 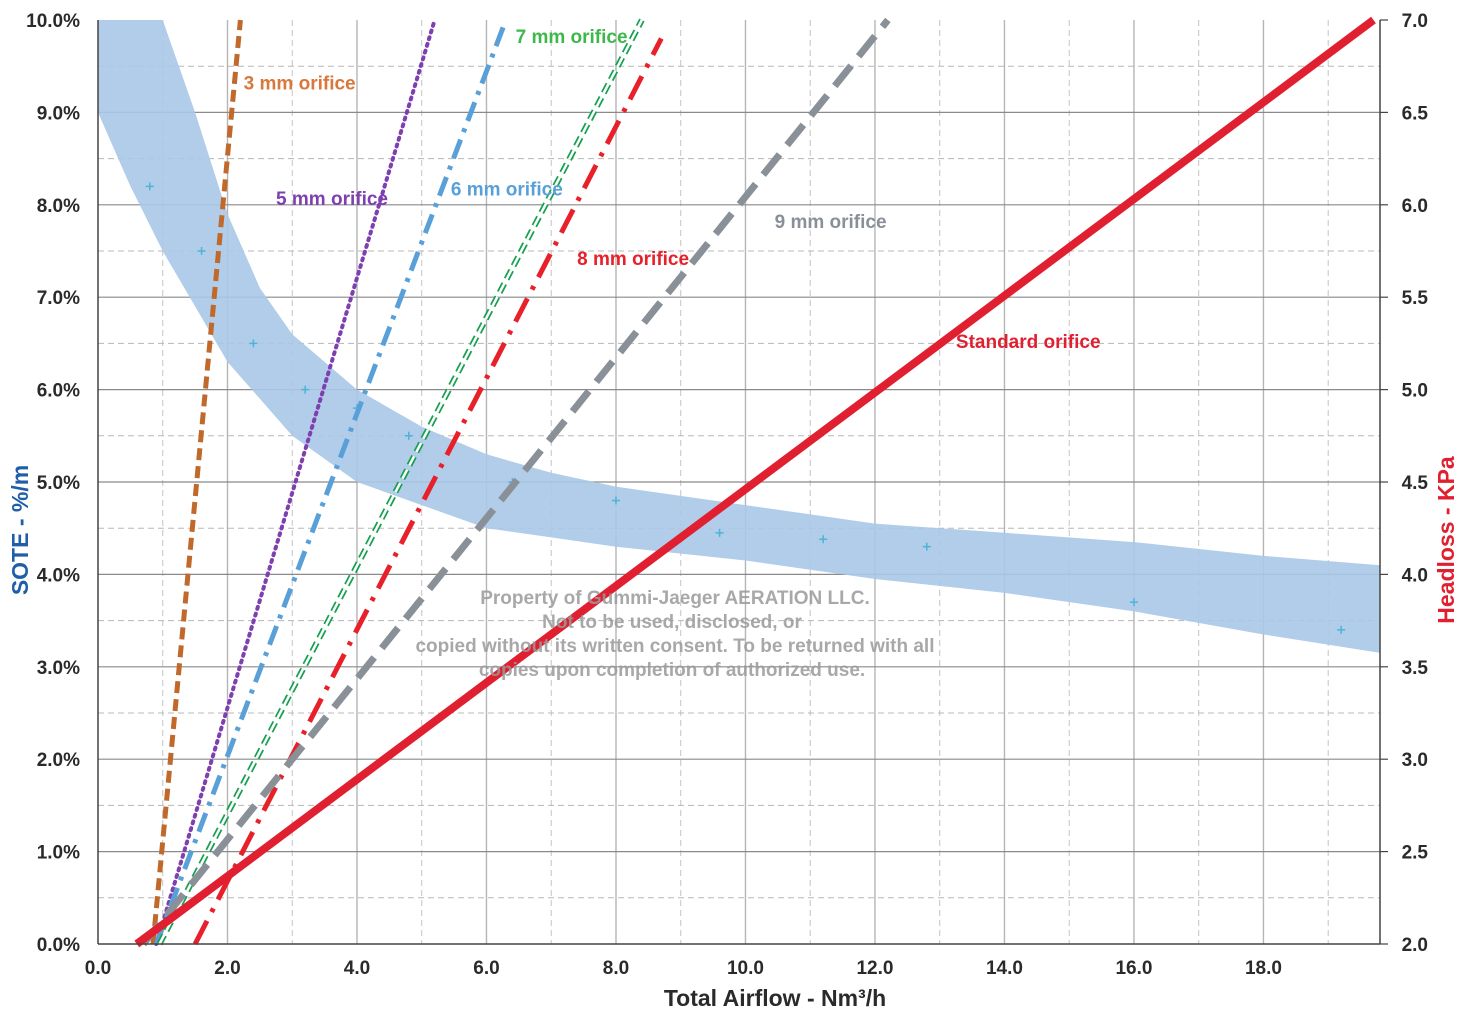 What do you see at coordinates (745, 968) in the screenshot?
I see `x-tick-label: 10.0` at bounding box center [745, 968].